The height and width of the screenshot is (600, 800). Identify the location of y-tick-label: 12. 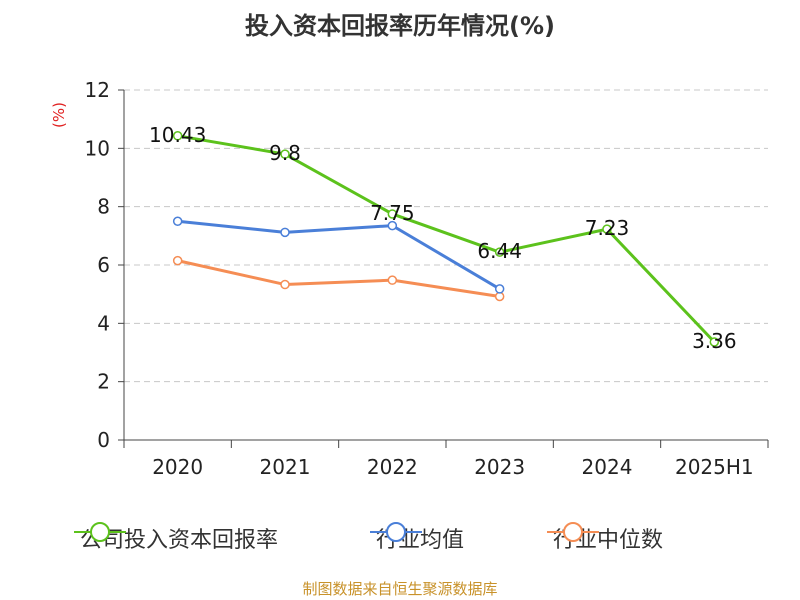
(97, 90).